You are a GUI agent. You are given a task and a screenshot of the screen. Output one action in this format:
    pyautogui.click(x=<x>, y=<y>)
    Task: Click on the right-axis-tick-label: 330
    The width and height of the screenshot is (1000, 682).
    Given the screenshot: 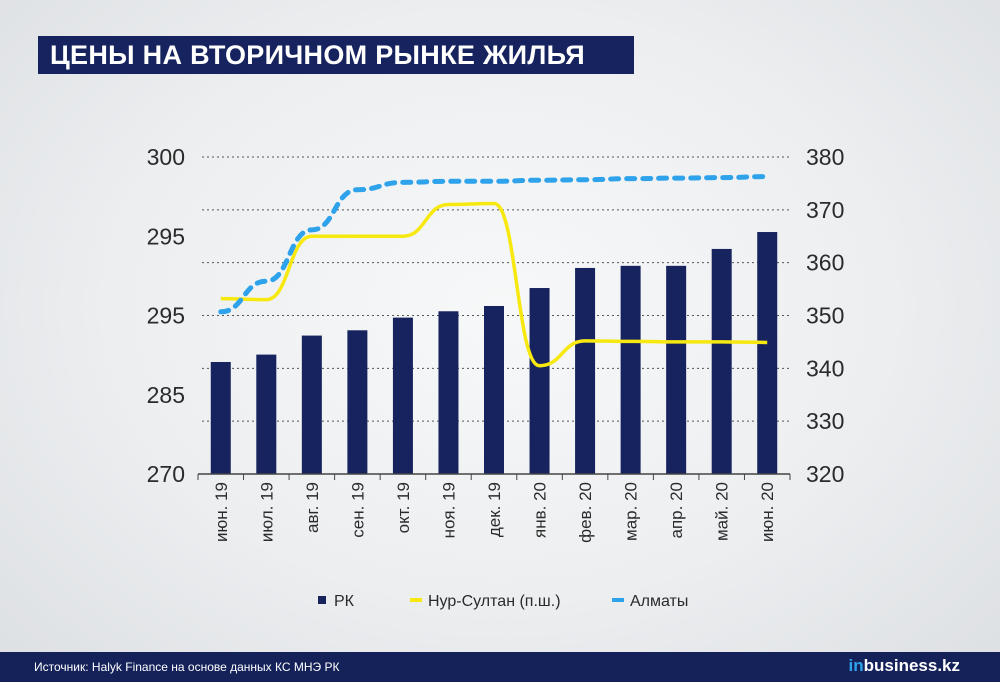 What is the action you would take?
    pyautogui.click(x=825, y=421)
    